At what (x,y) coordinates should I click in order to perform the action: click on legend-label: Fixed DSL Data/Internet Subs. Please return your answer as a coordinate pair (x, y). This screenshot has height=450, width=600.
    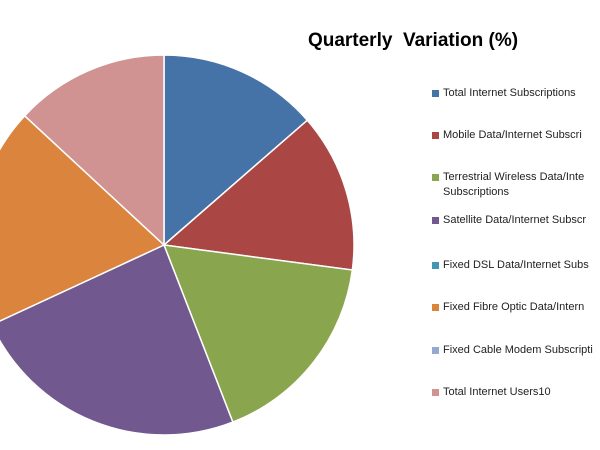
    Looking at the image, I should click on (516, 265).